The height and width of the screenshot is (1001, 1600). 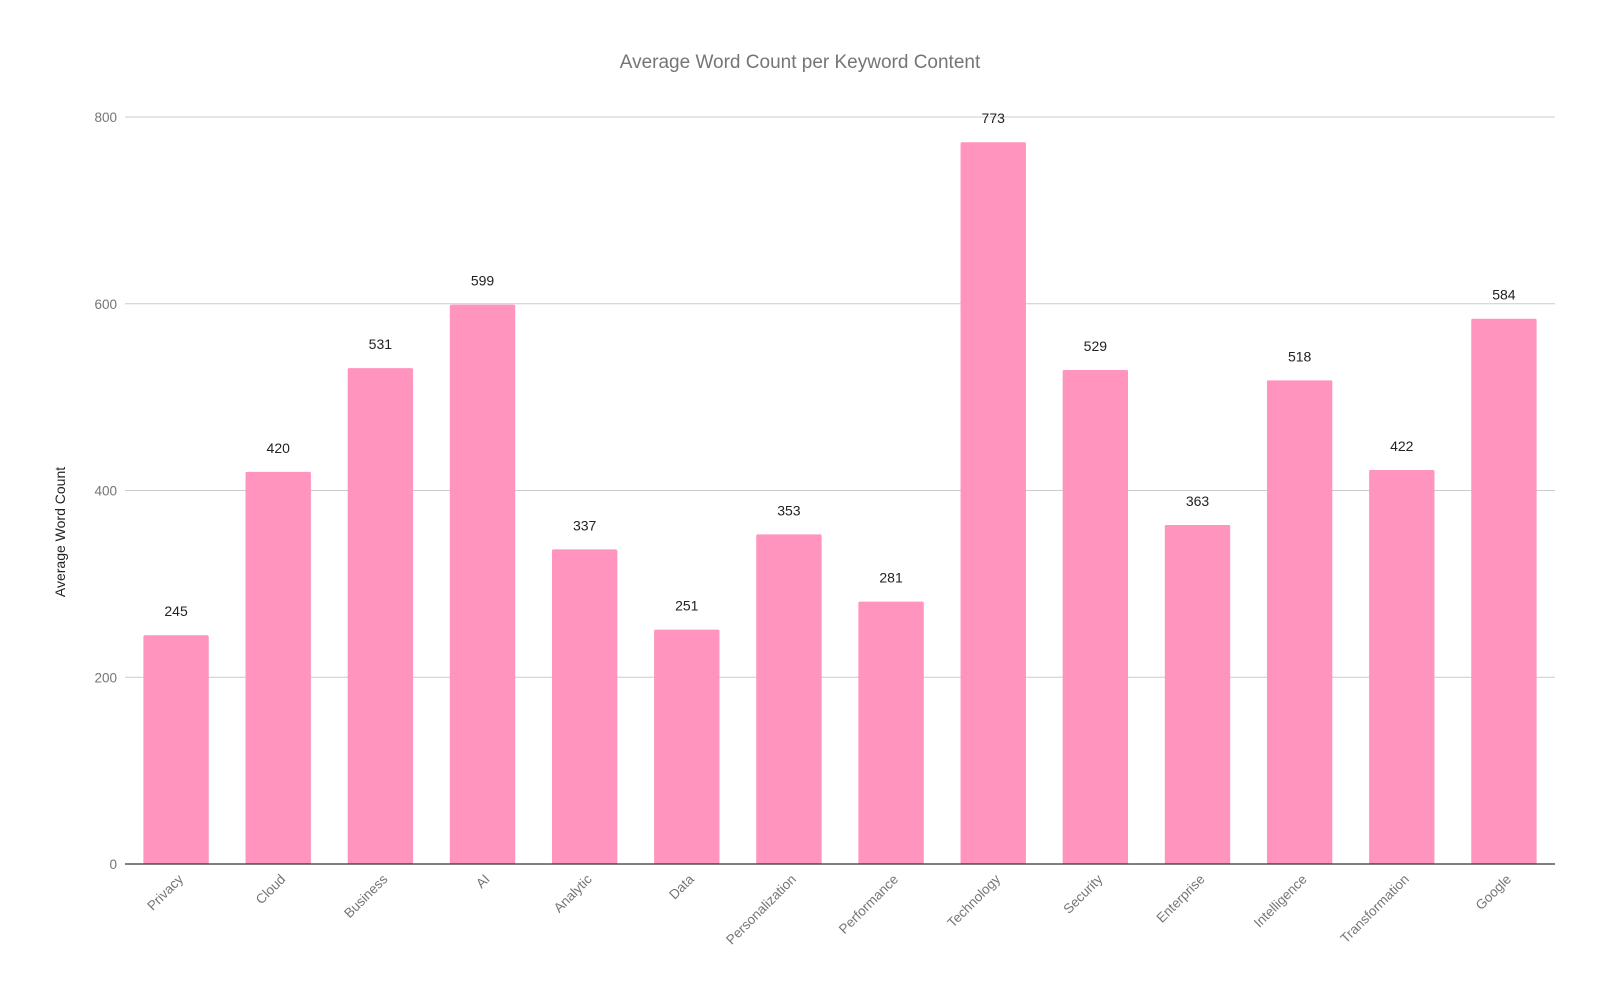 I want to click on x-tick-label: Transformation, so click(x=1374, y=909).